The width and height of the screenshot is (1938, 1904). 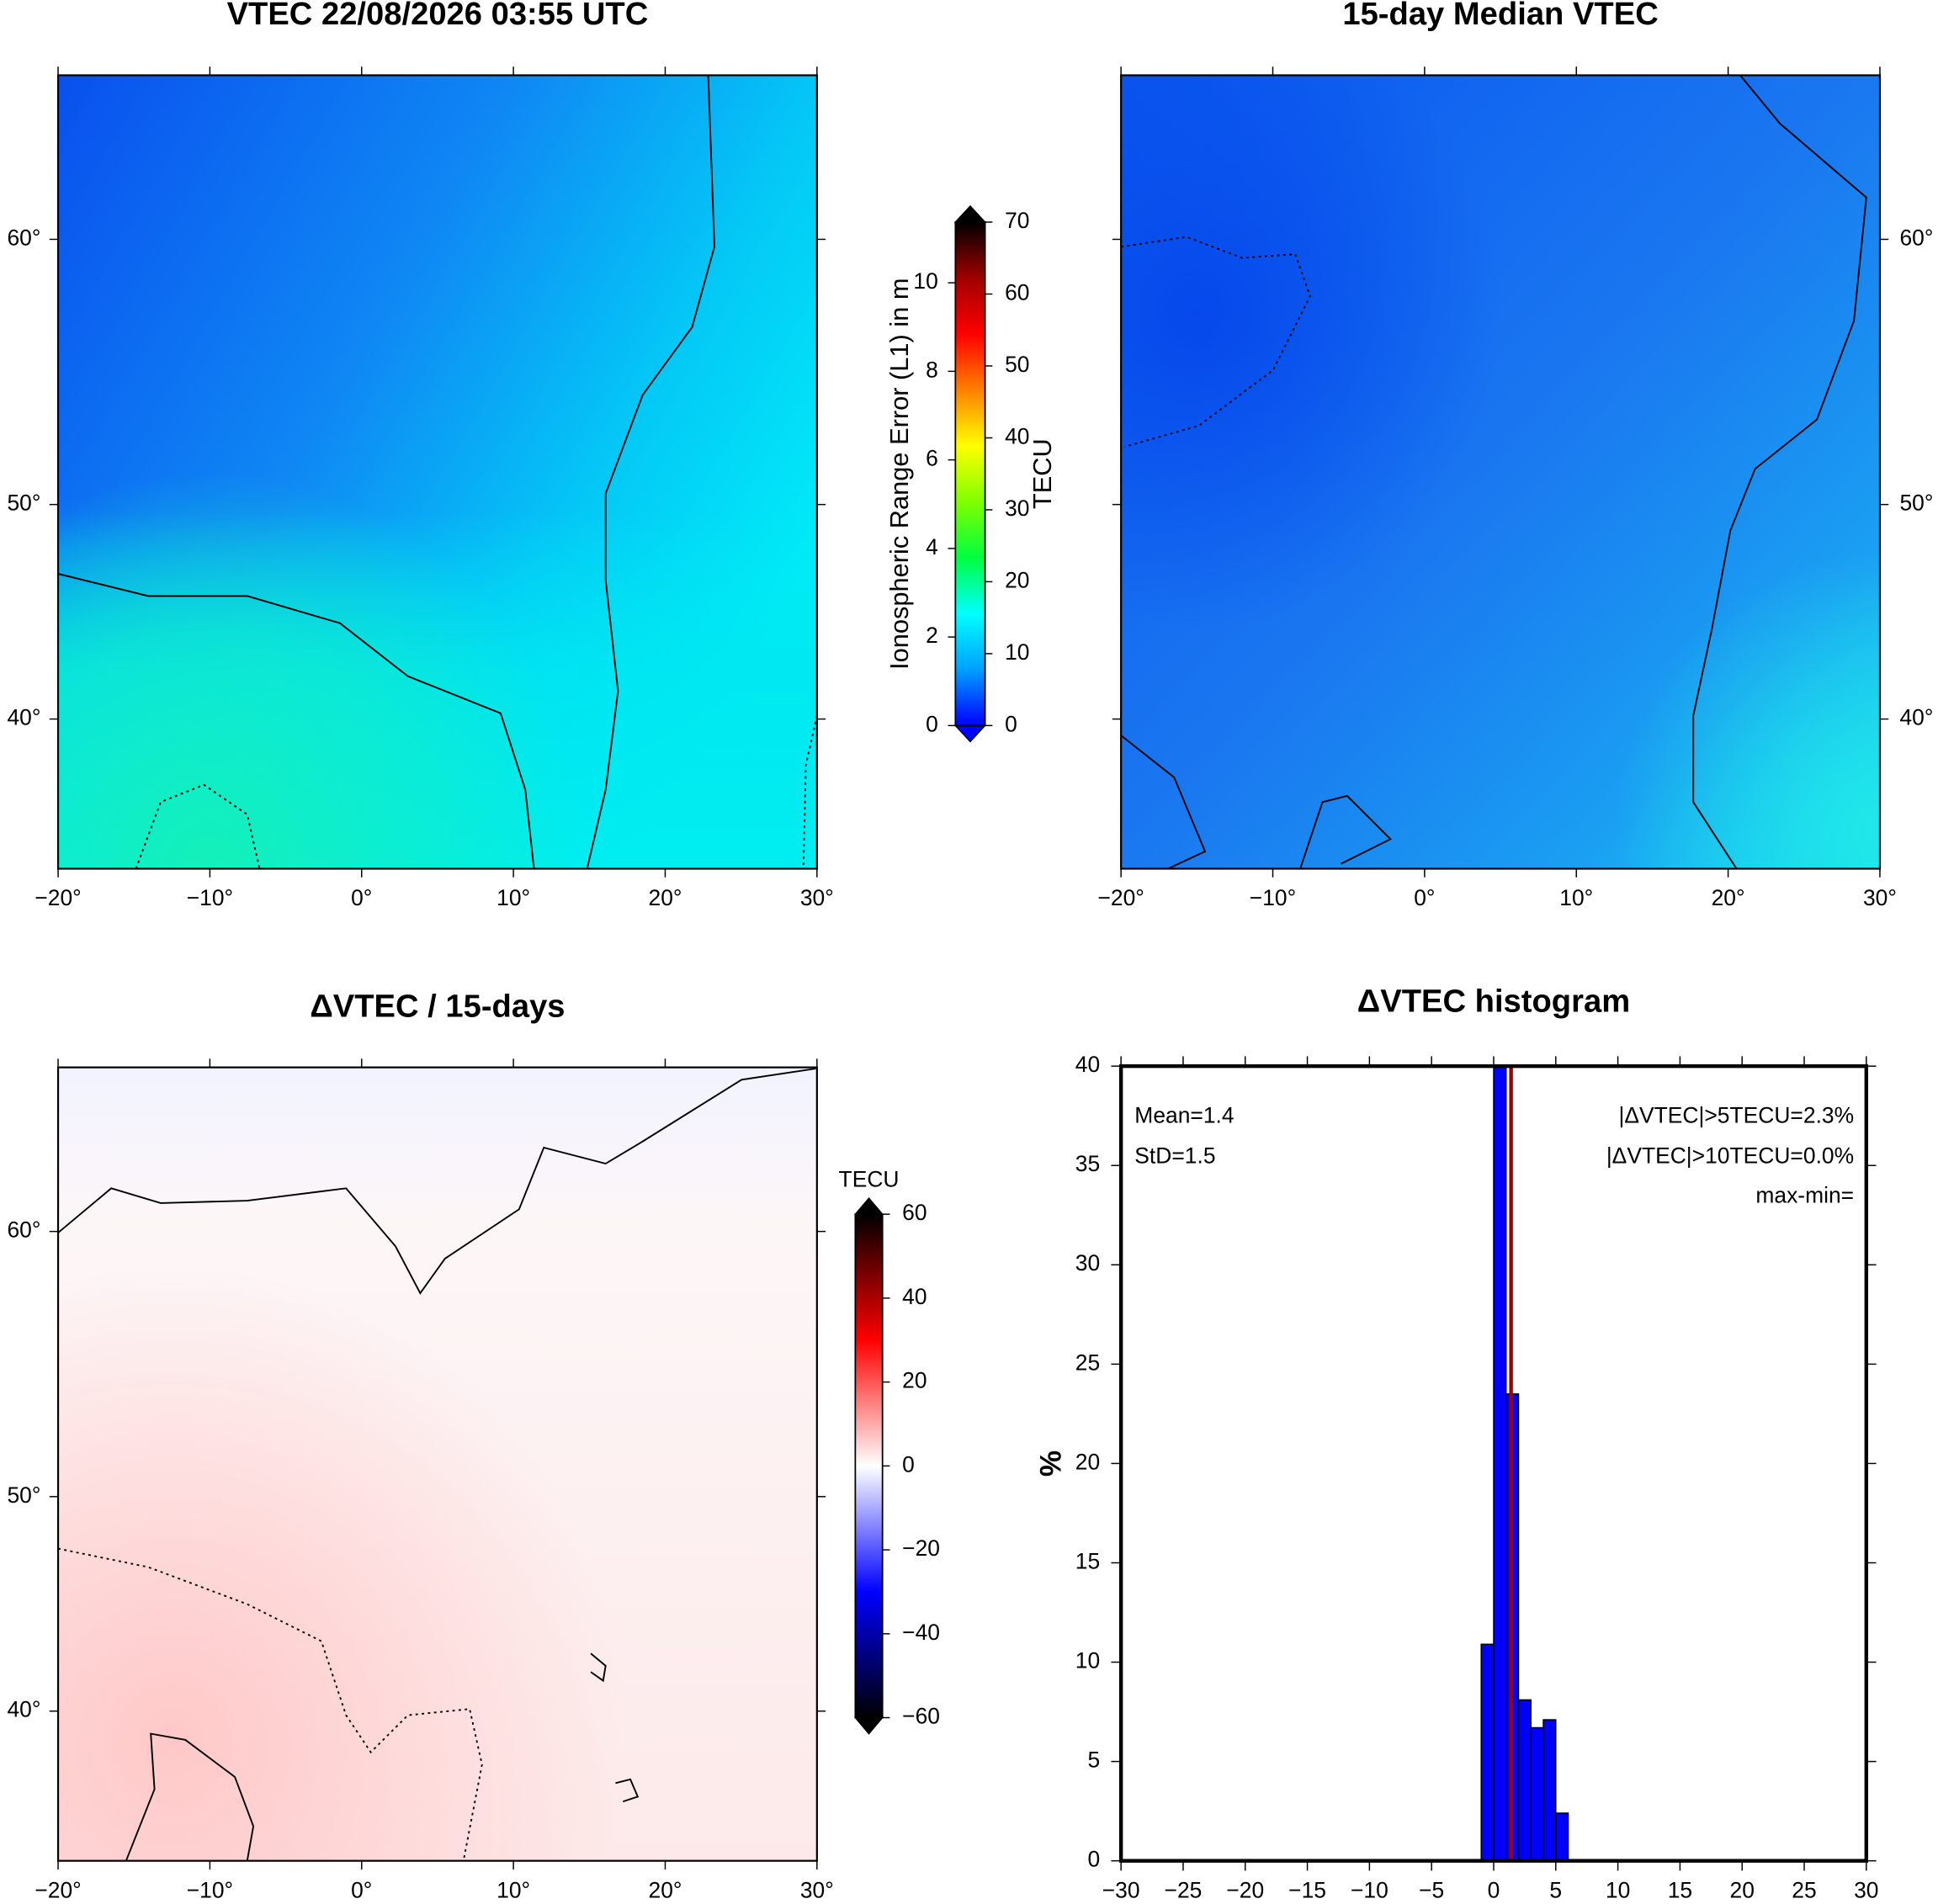 I want to click on y-tick-label: 5, so click(x=1093, y=1760).